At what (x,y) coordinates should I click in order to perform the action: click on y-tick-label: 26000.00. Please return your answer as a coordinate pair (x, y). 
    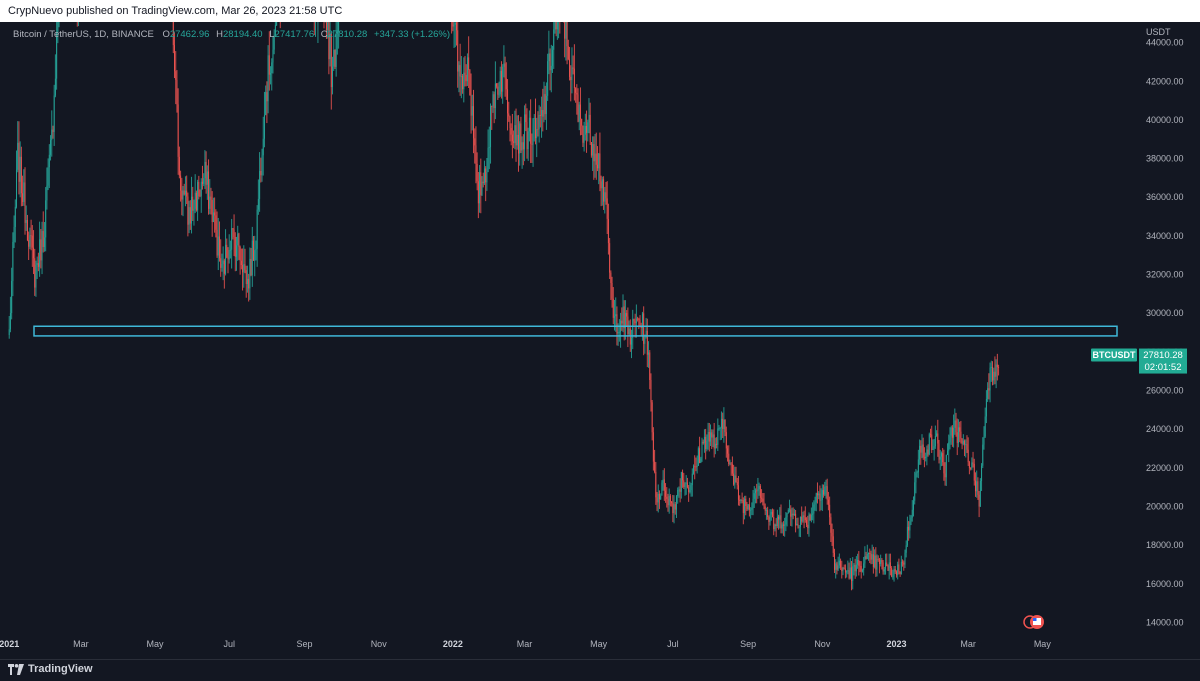
    Looking at the image, I should click on (1165, 391).